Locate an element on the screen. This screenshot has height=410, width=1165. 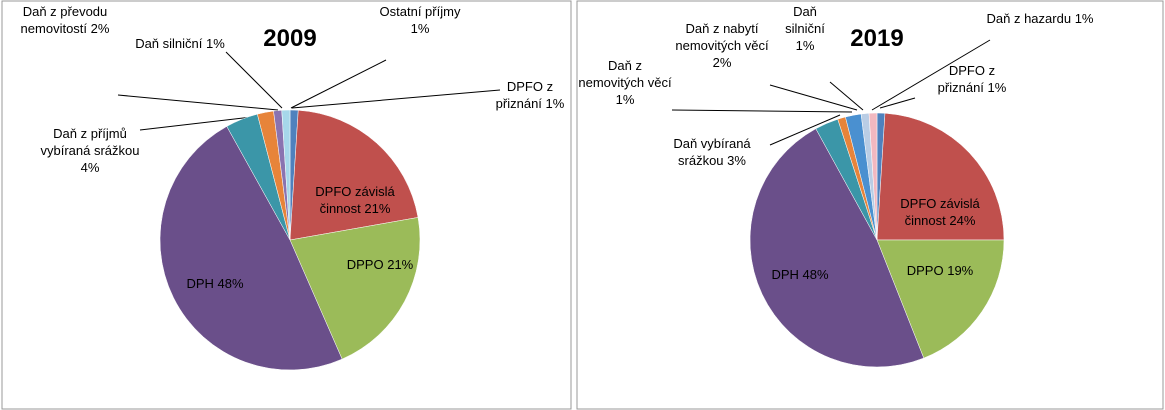
slice-name: Ostatní příjmy is located at coordinates (420, 11).